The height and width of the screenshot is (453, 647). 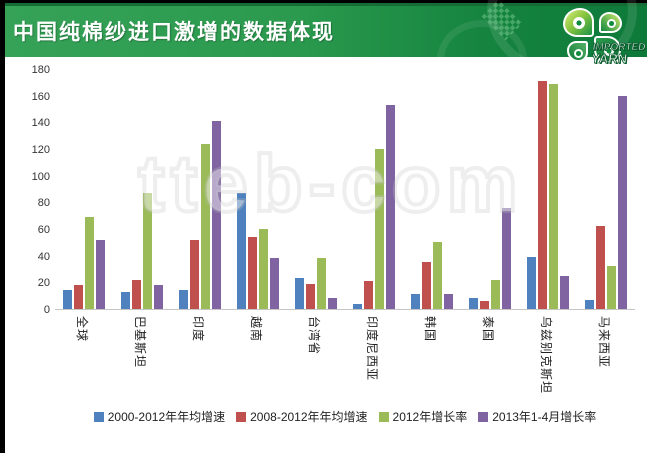 I want to click on category-label: 马来西亚, so click(x=604, y=342).